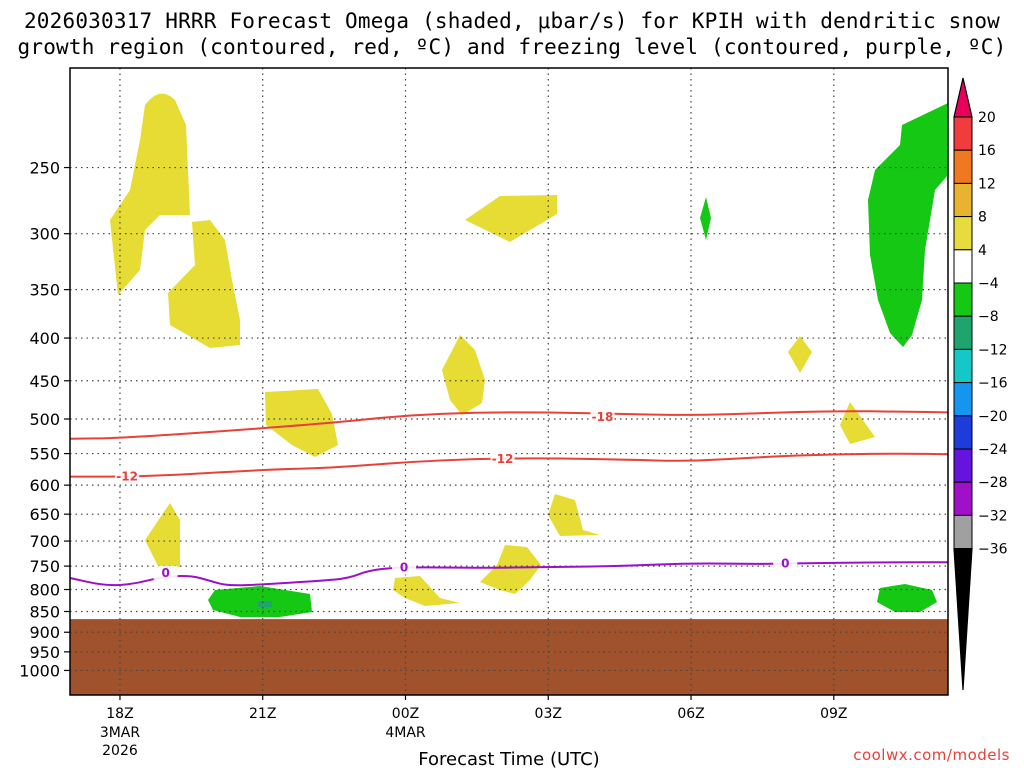  Describe the element at coordinates (993, 550) in the screenshot. I see `colorbar-label: −36` at that location.